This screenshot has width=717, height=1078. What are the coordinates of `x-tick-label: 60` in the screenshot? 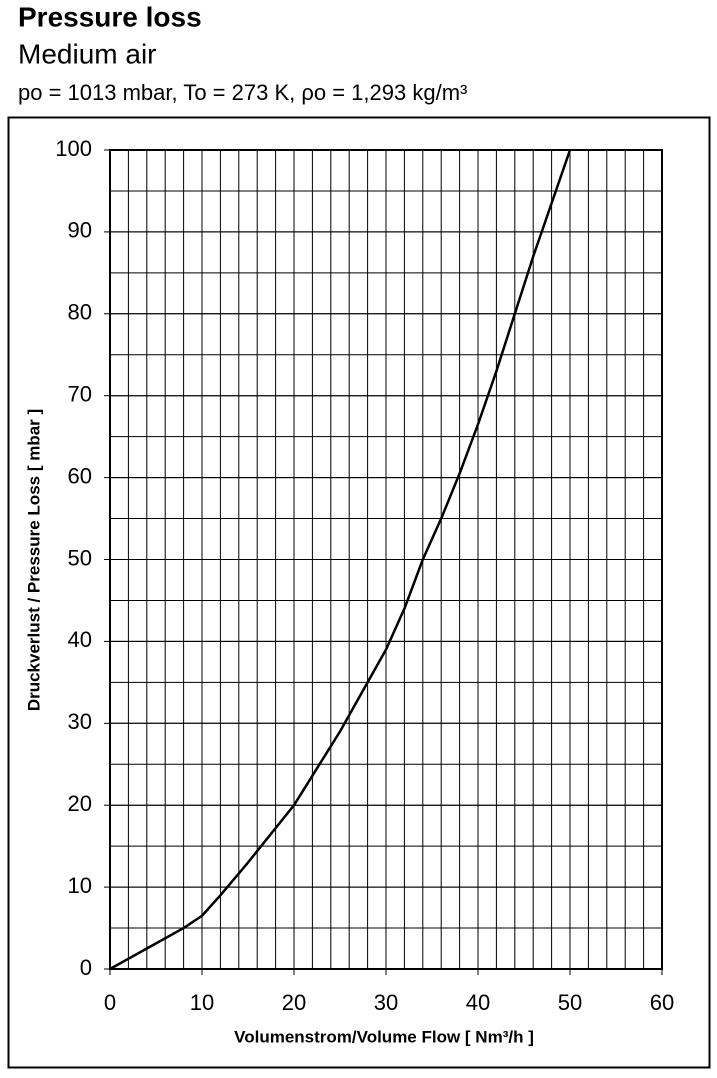 It's located at (662, 1002).